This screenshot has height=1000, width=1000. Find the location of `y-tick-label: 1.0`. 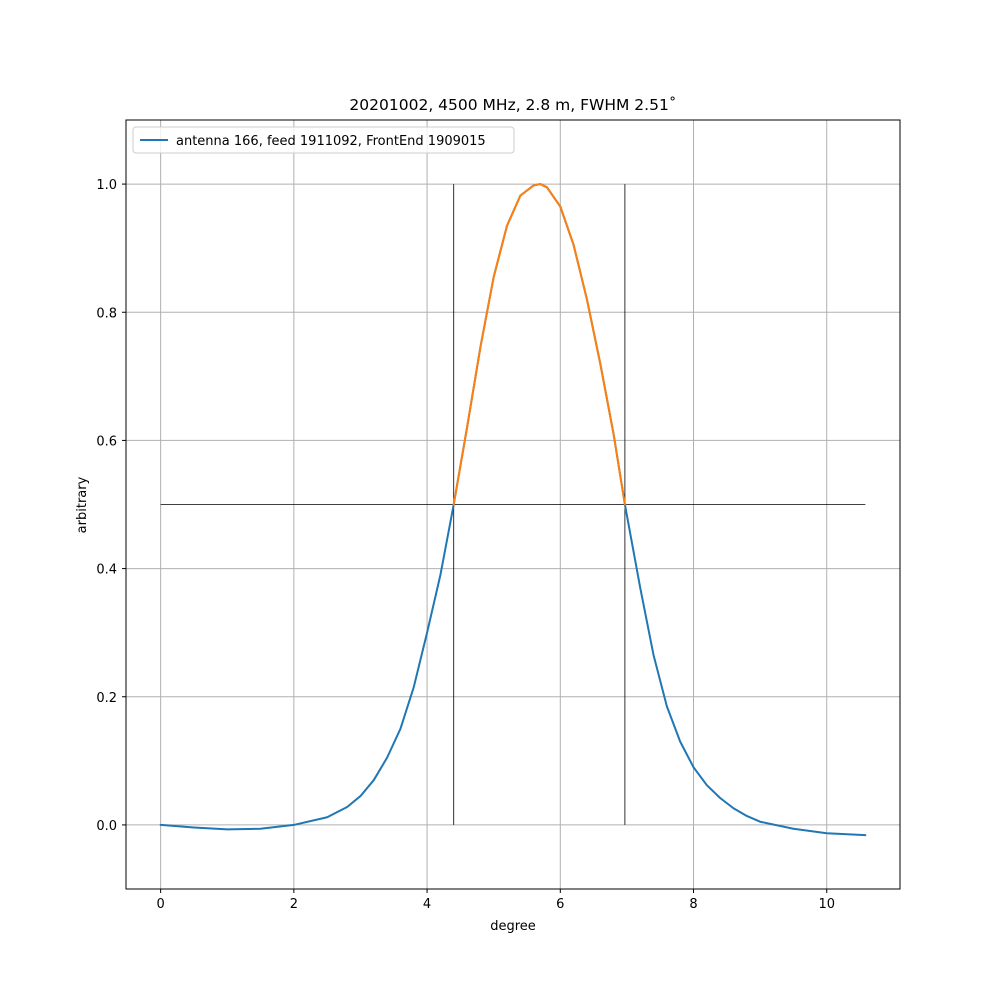

y-tick-label: 1.0 is located at coordinates (106, 185).